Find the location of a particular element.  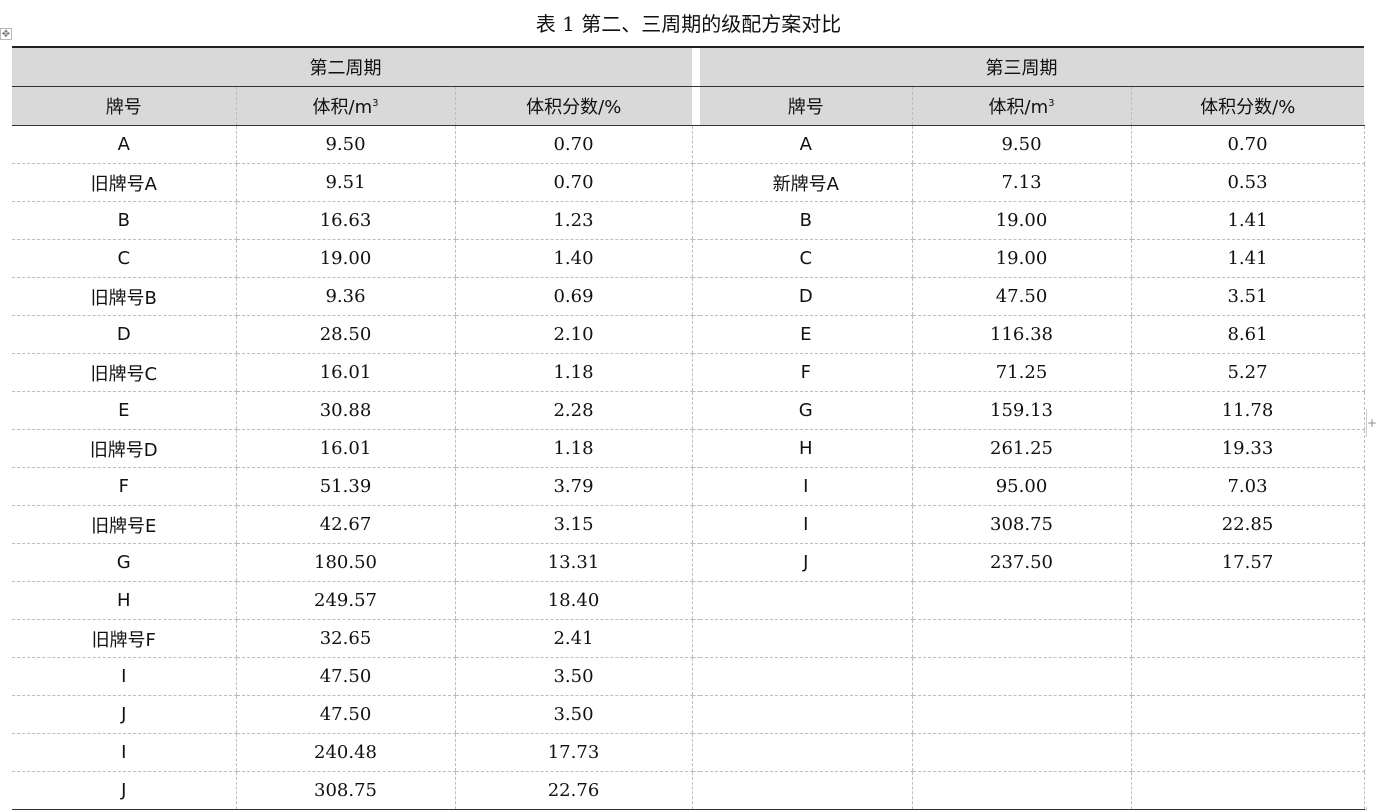

left-cell-brand: 旧牌号F is located at coordinates (124, 638).